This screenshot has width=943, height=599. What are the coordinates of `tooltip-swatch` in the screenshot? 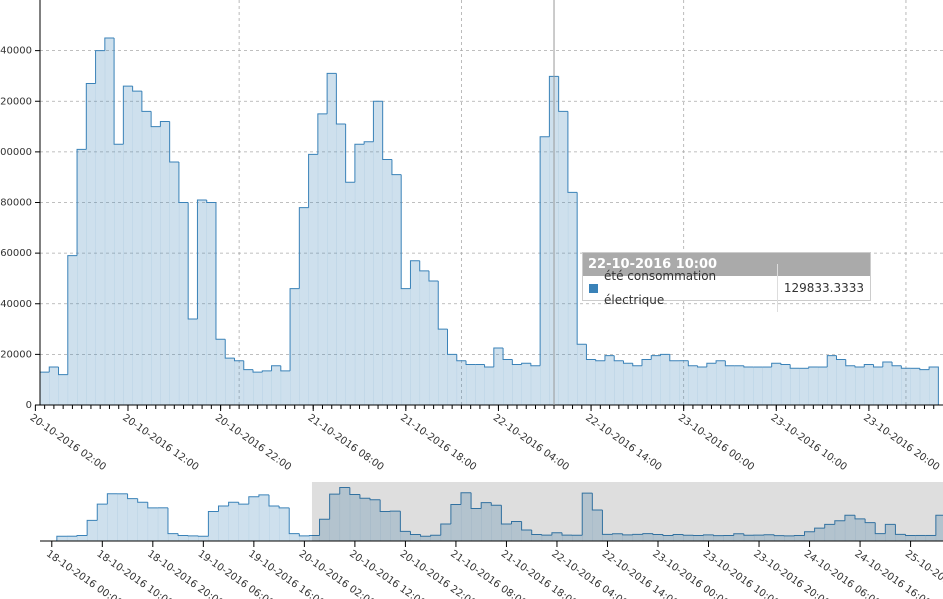 It's located at (593, 288).